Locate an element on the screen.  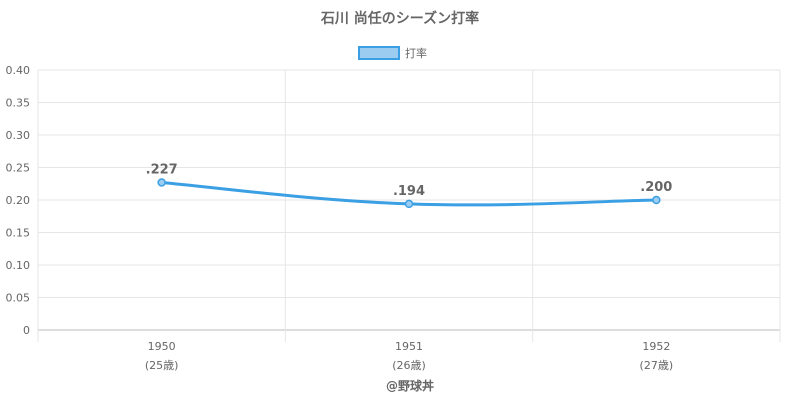
x-tick-sublabel: (27歳) is located at coordinates (657, 365).